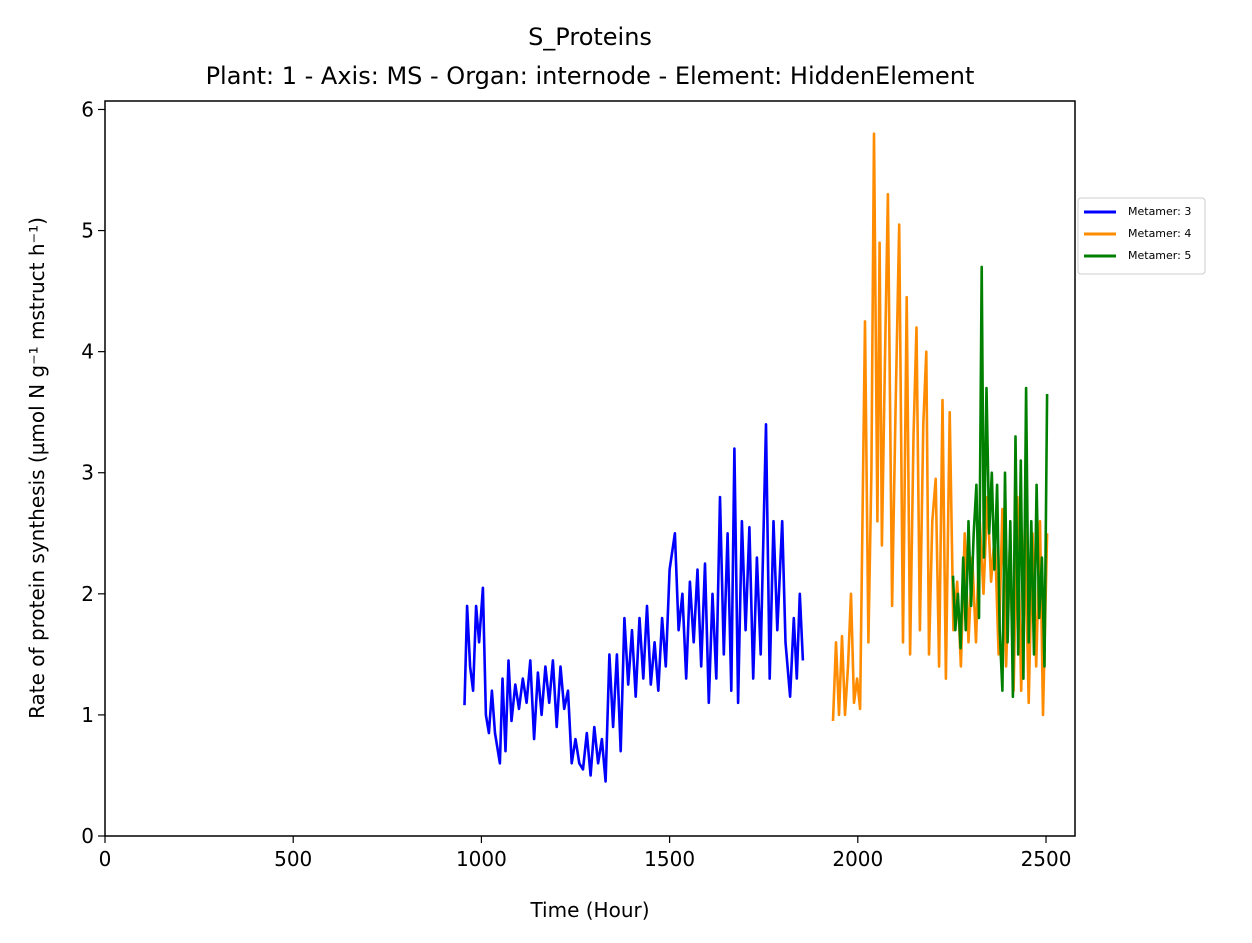 This screenshot has height=943, width=1252. I want to click on x-tick-label: 0, so click(105, 859).